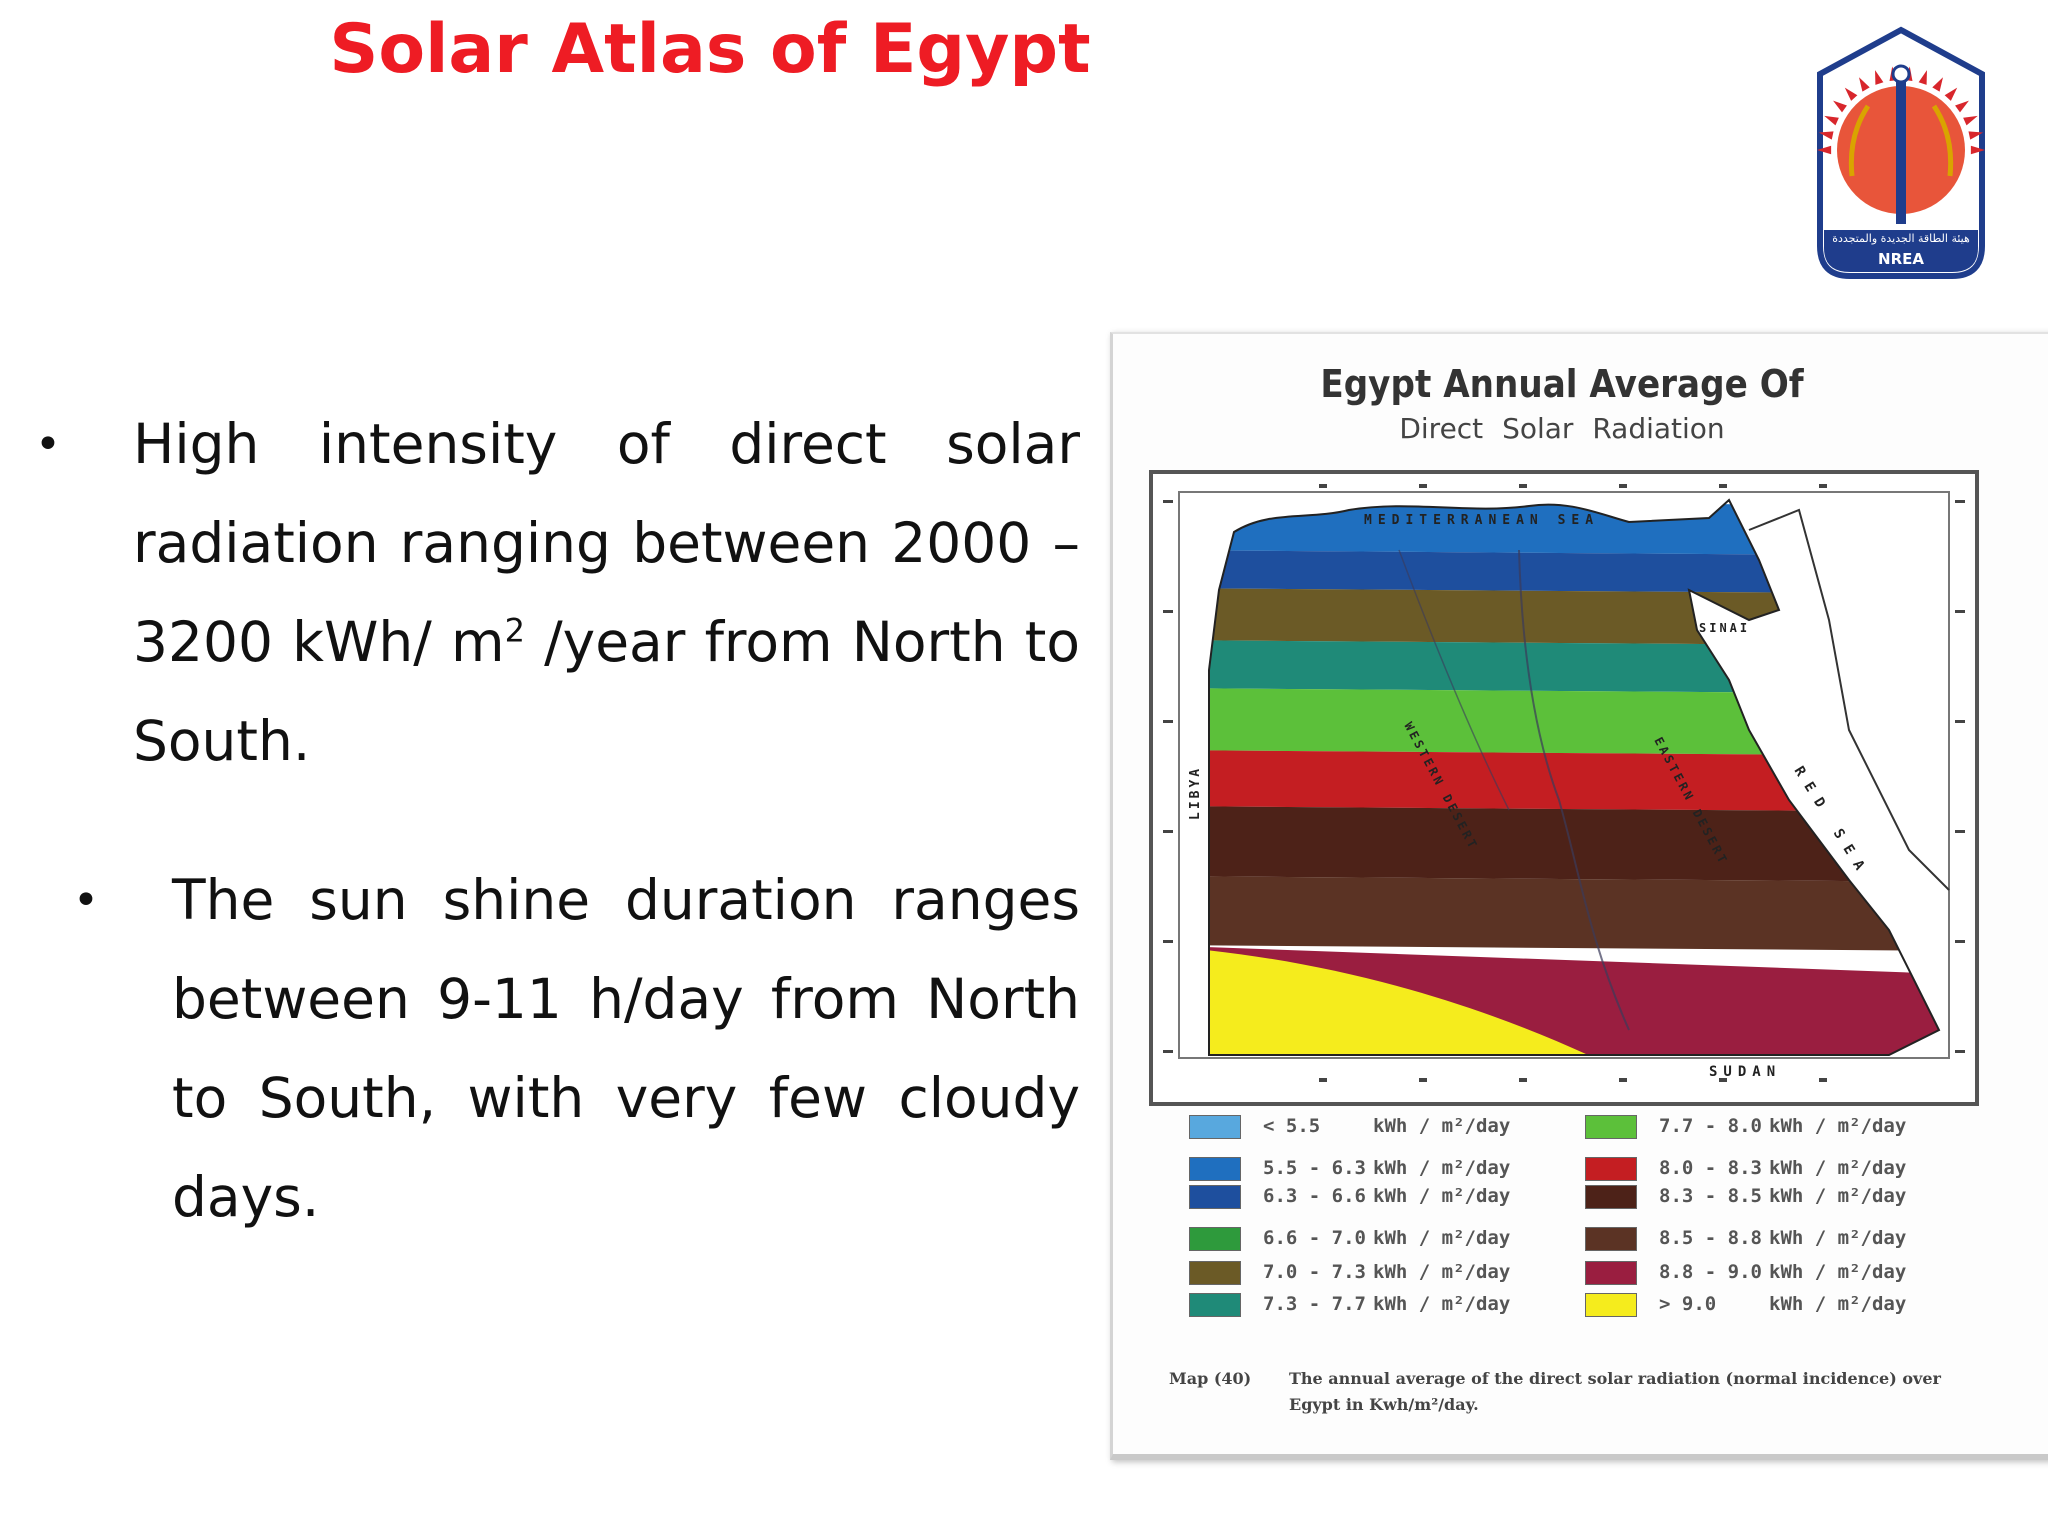 This screenshot has height=1536, width=2048. Describe the element at coordinates (1710, 1272) in the screenshot. I see `legend-range: 8.8 - 9.0` at that location.